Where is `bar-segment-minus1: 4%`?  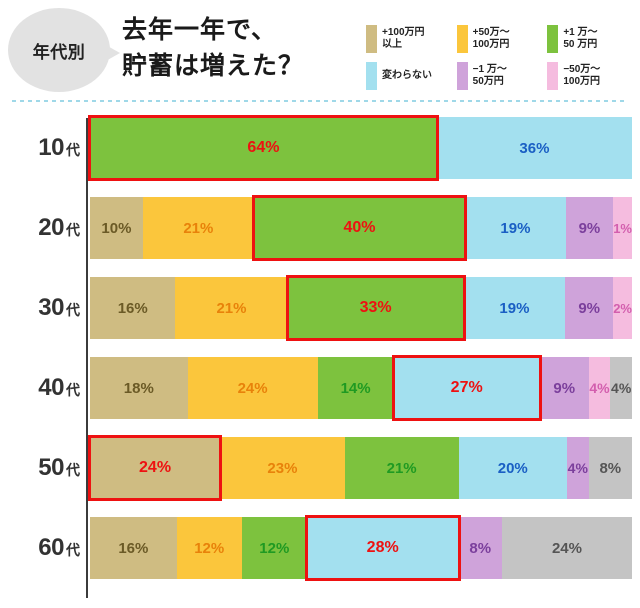
bar-segment-minus1: 4% is located at coordinates (577, 468).